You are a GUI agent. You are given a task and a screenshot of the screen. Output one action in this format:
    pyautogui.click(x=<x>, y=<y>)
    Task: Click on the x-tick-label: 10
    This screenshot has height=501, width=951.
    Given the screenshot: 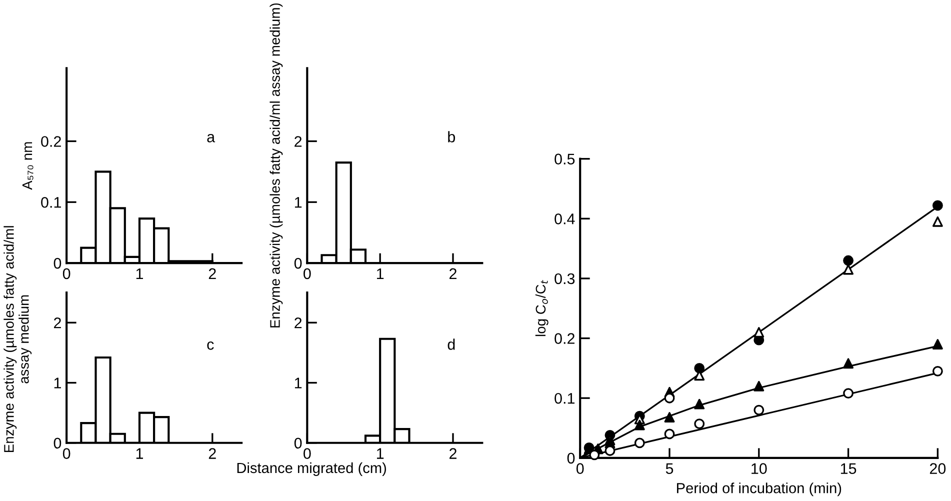 What is the action you would take?
    pyautogui.click(x=759, y=468)
    